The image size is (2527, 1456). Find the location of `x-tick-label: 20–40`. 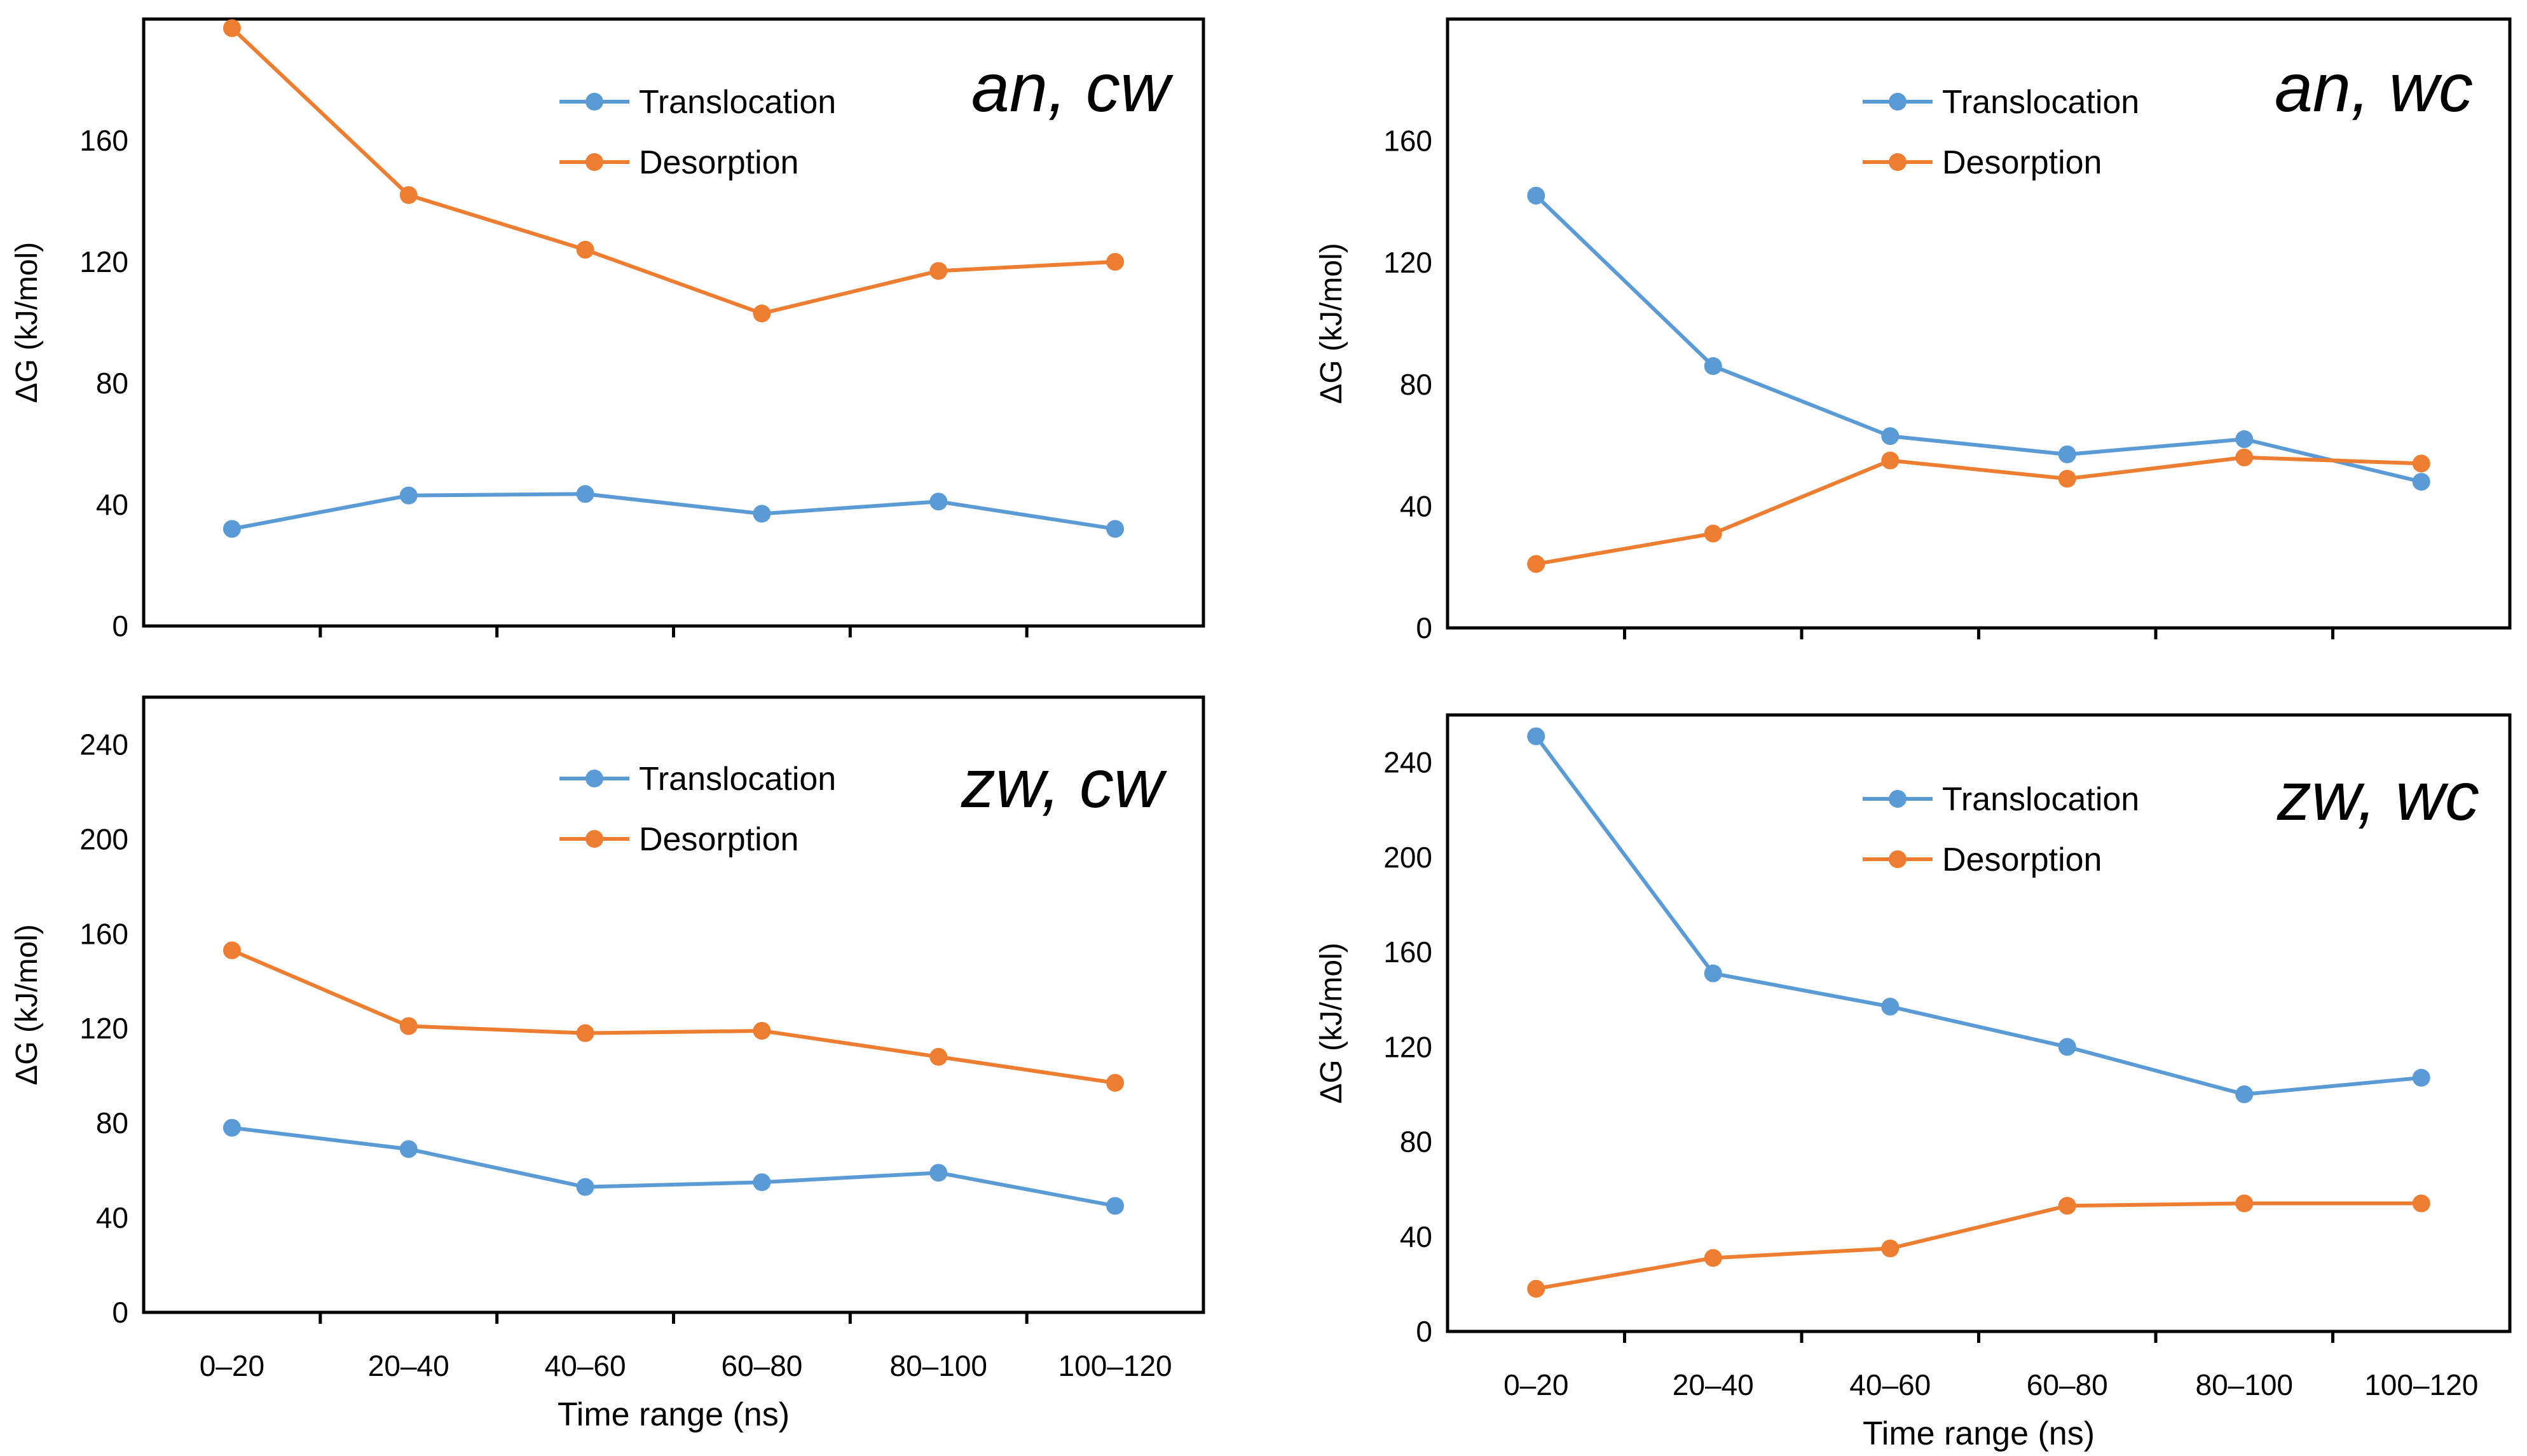

x-tick-label: 20–40 is located at coordinates (408, 1365).